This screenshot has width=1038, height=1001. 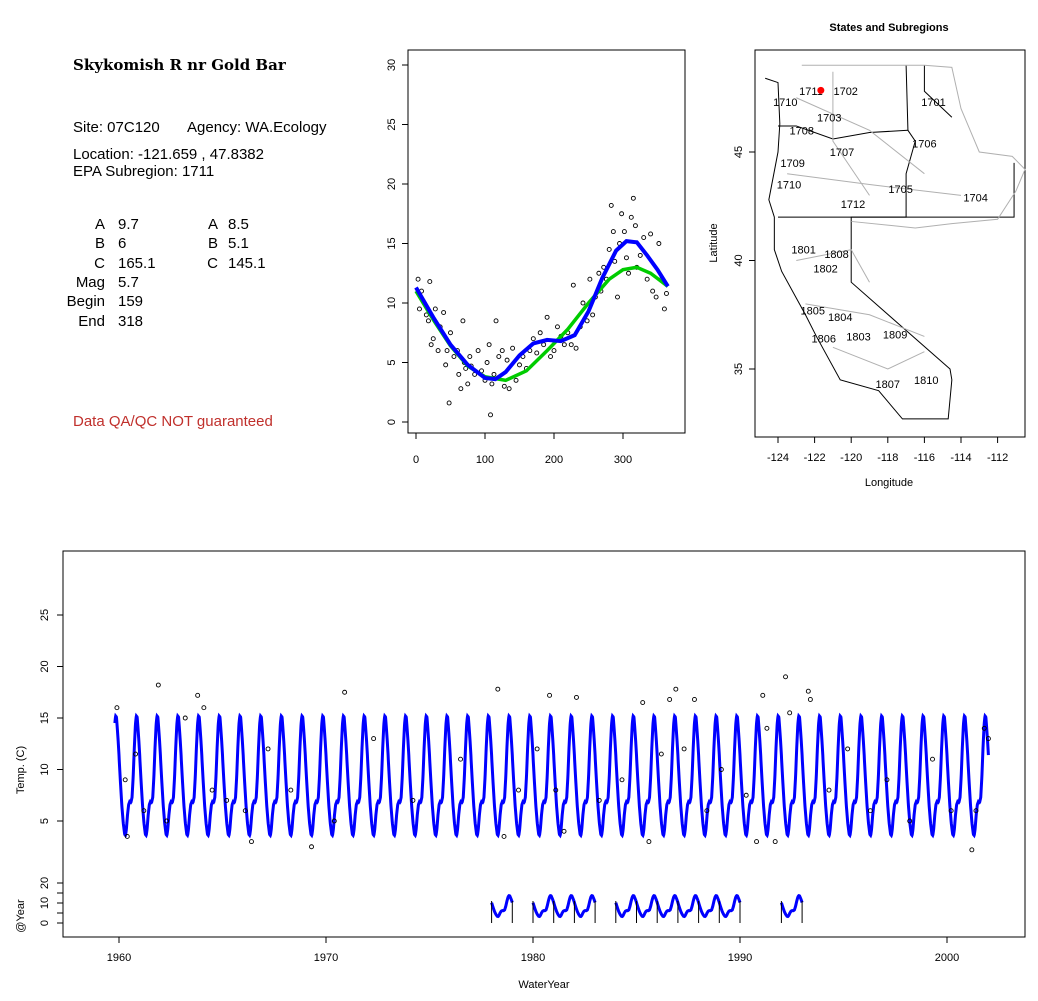 I want to click on site-marker, so click(x=821, y=90).